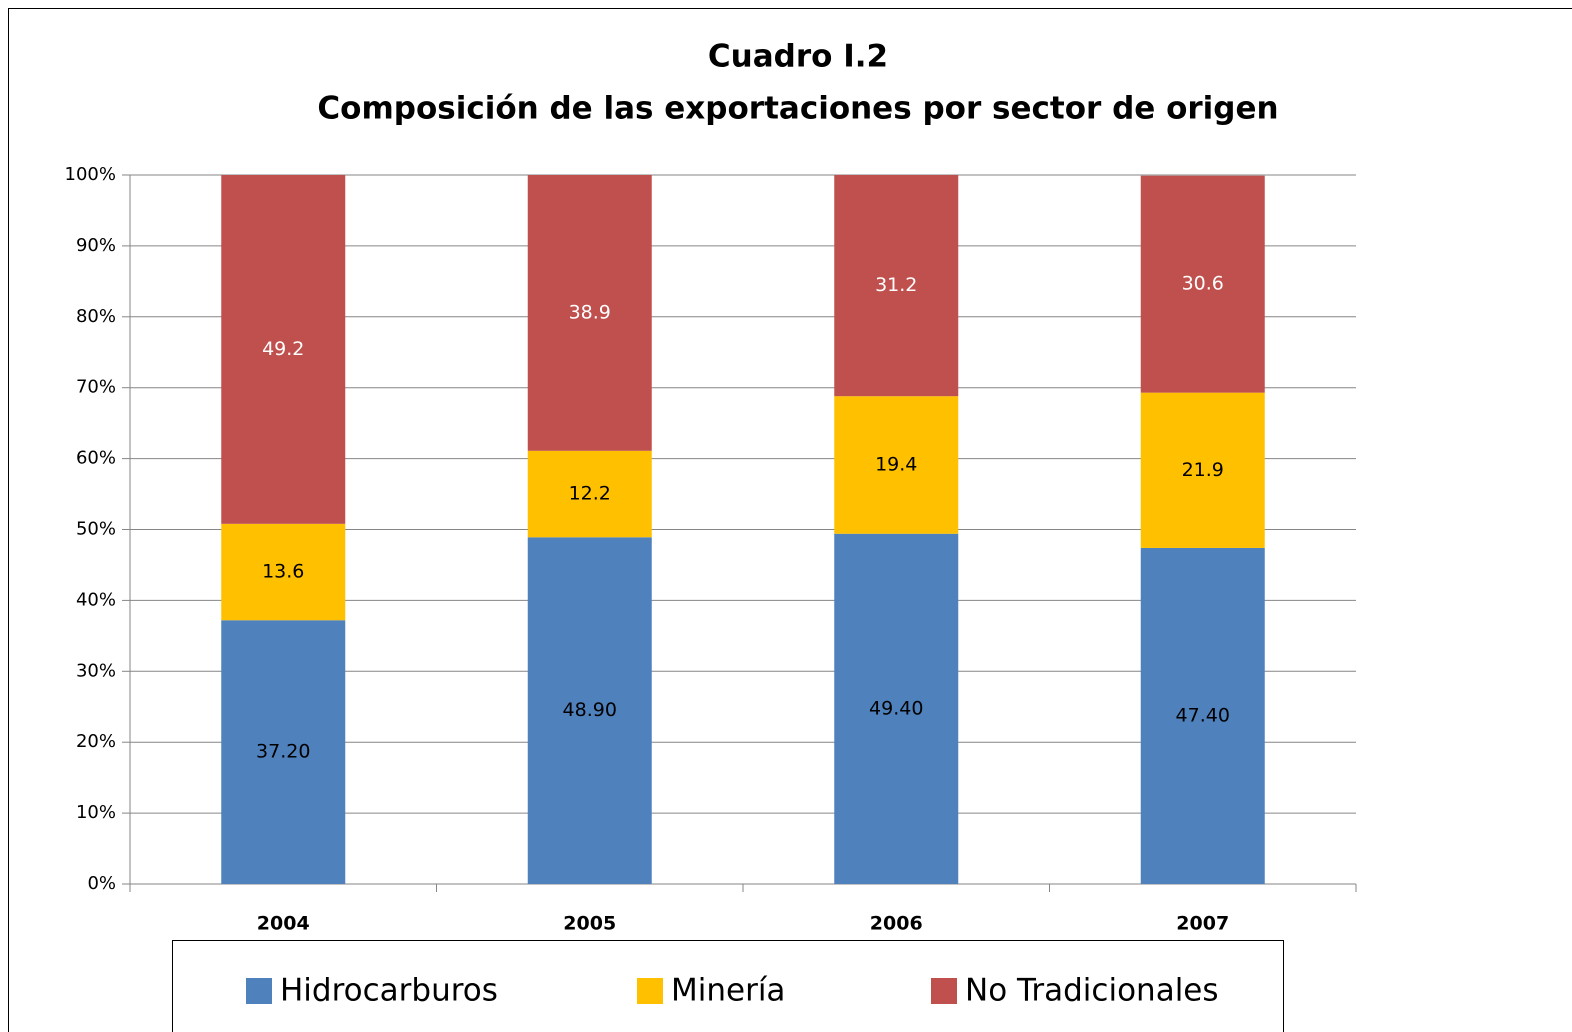 This screenshot has height=1032, width=1572. What do you see at coordinates (728, 991) in the screenshot?
I see `legend-label: Minería` at bounding box center [728, 991].